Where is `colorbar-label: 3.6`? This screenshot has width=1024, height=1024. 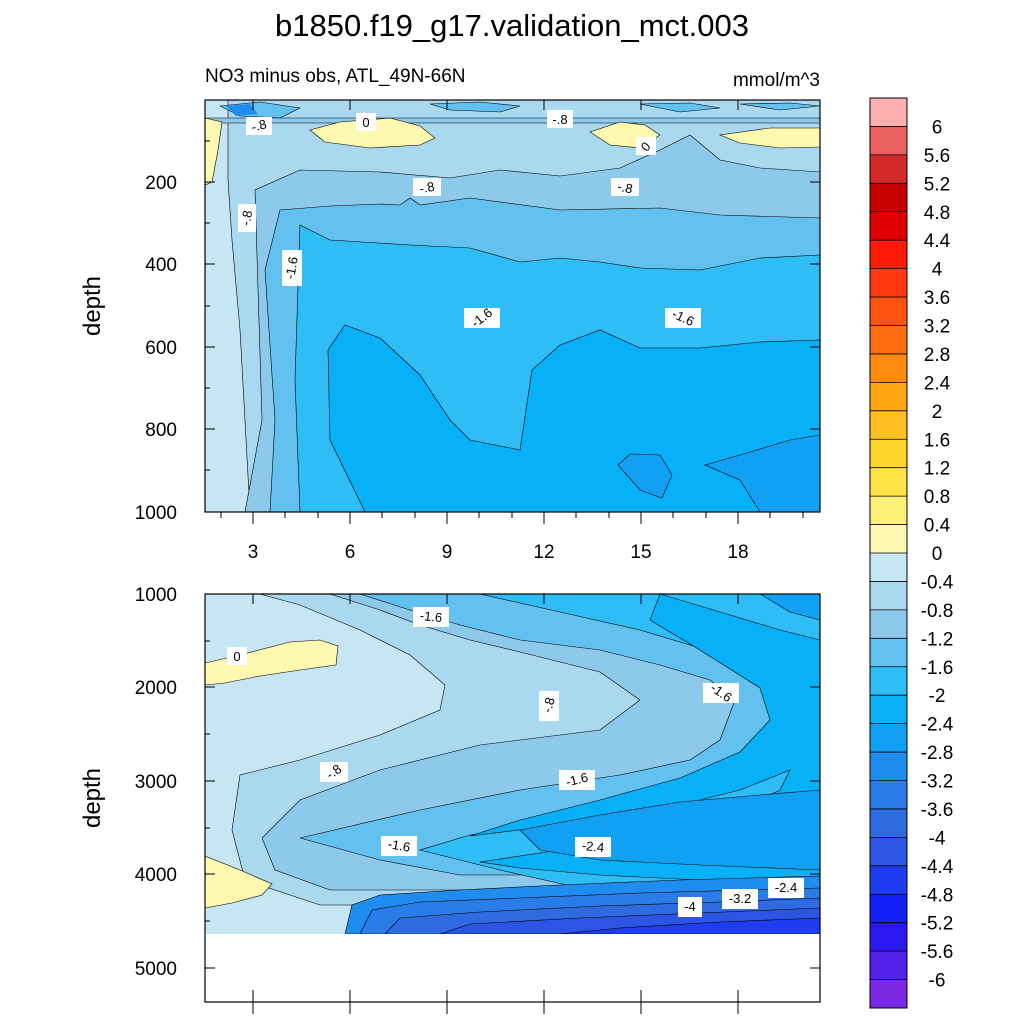
colorbar-label: 3.6 is located at coordinates (937, 298).